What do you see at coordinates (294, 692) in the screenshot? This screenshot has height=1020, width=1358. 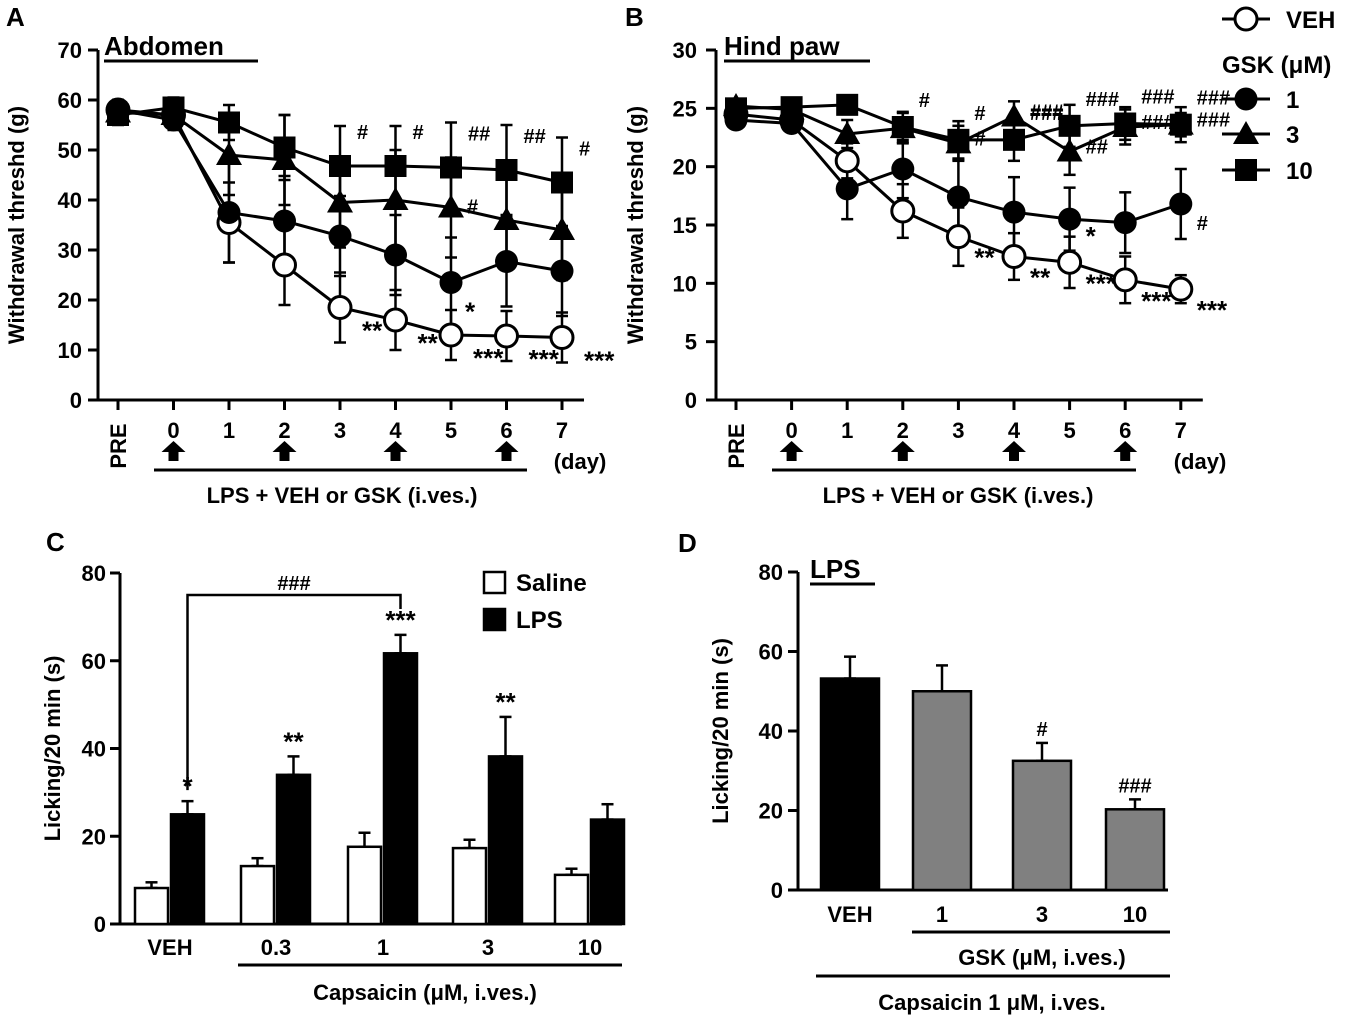 I see `significance-bracket` at bounding box center [294, 692].